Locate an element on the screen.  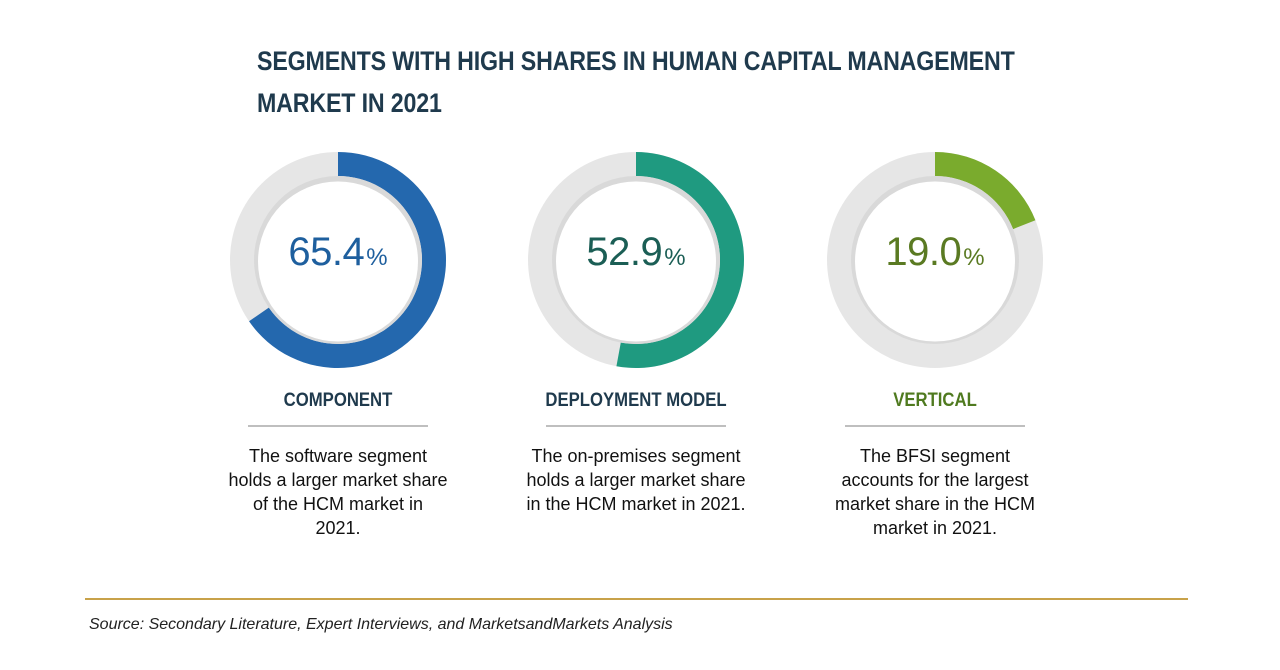
donut-value-deployment-model: 52.9% is located at coordinates (636, 252).